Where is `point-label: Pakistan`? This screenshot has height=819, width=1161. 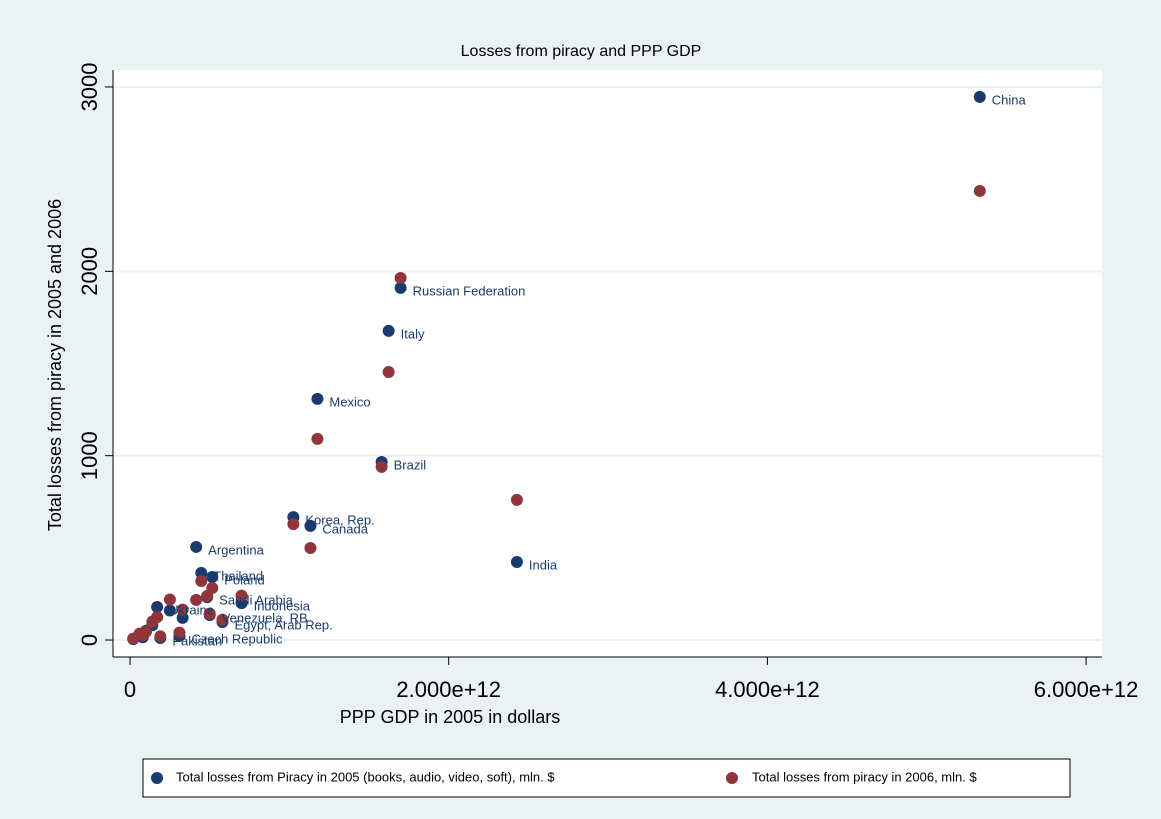 point-label: Pakistan is located at coordinates (197, 640).